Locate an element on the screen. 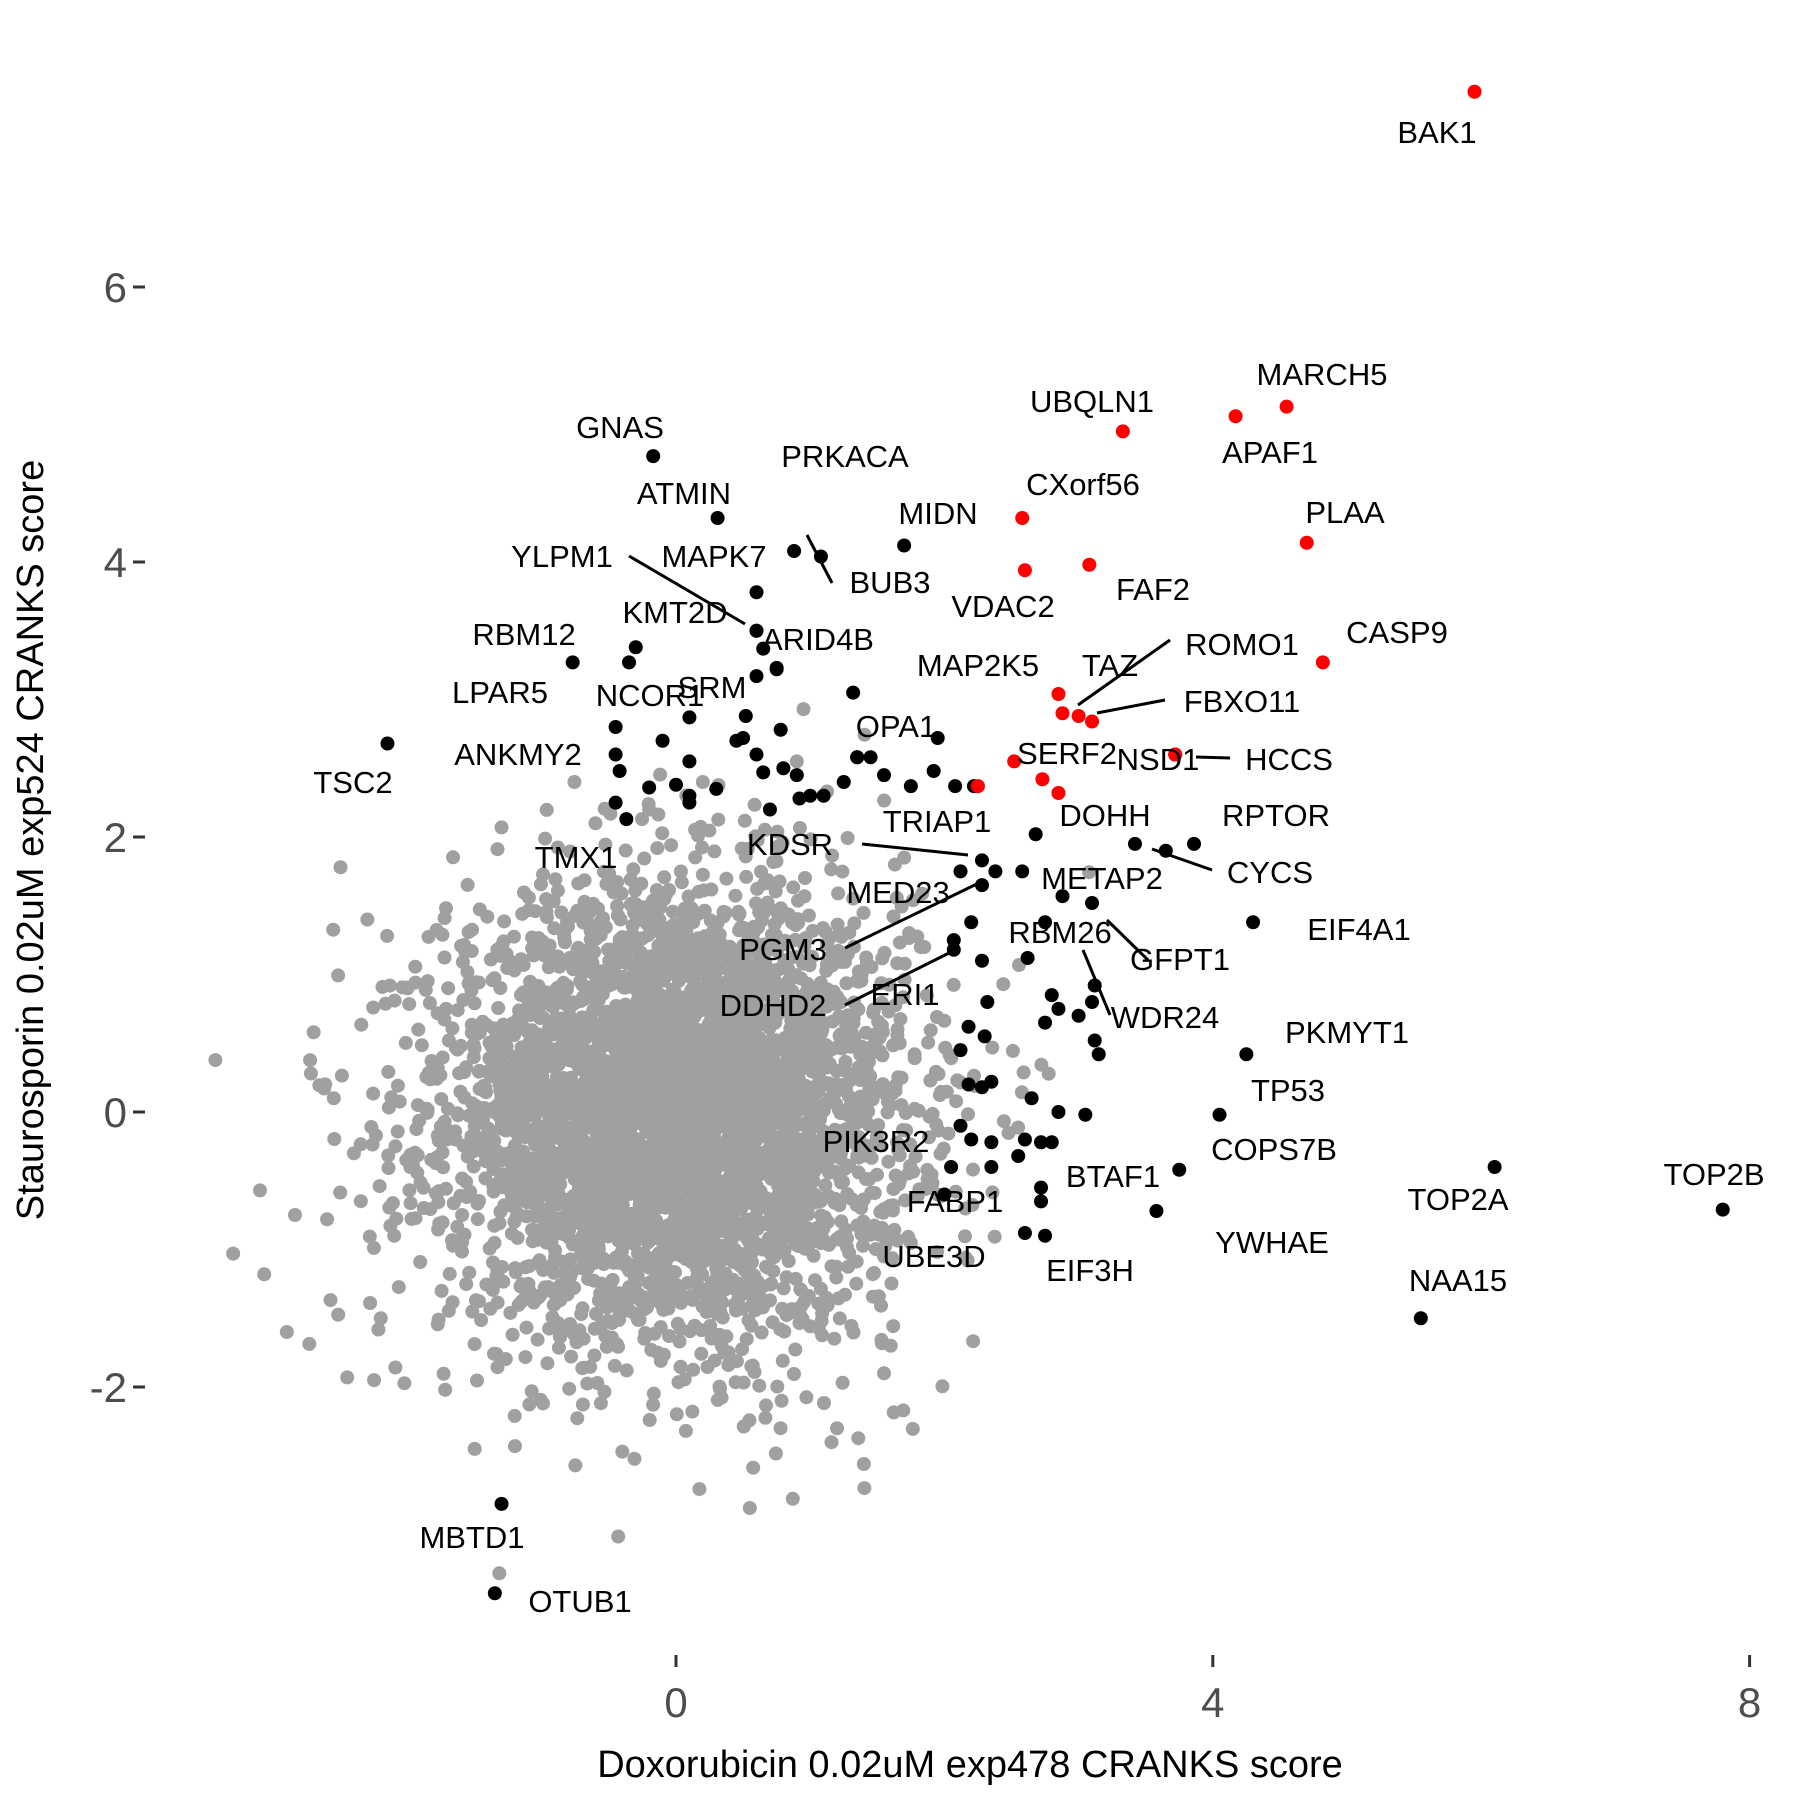 Image resolution: width=1800 pixels, height=1800 pixels. data-point-med23 is located at coordinates (995, 871).